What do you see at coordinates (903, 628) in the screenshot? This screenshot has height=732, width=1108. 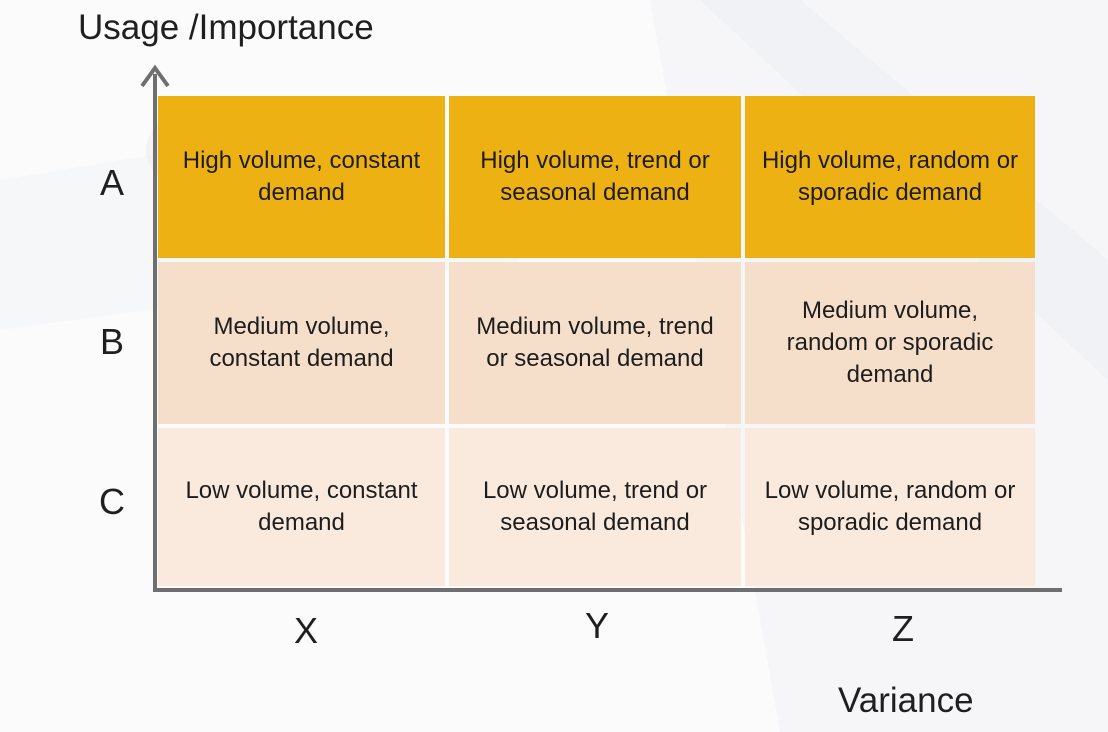 I see `column-label-z: Z` at bounding box center [903, 628].